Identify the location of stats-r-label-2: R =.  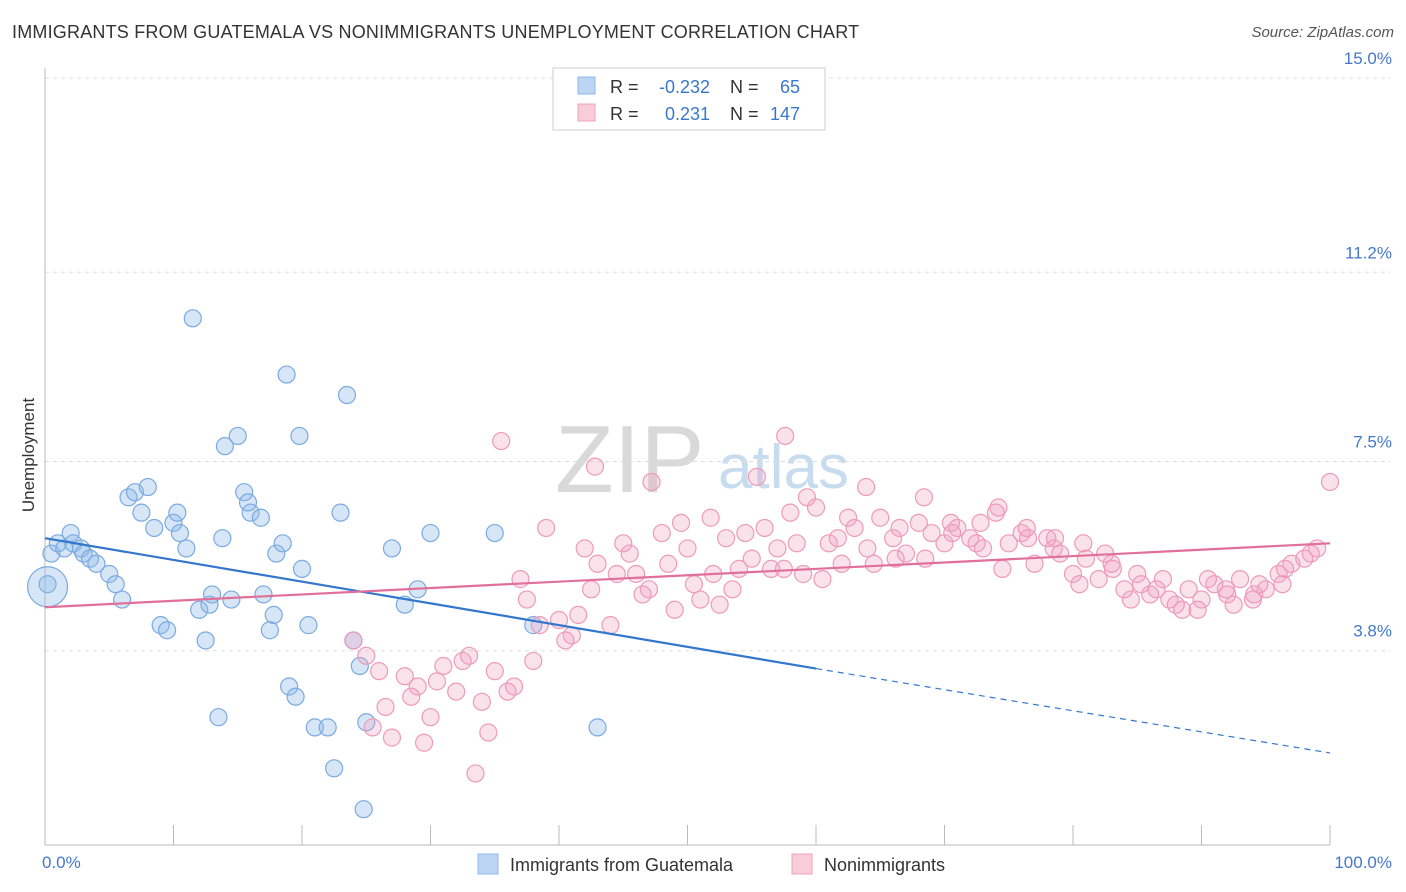
(624, 114).